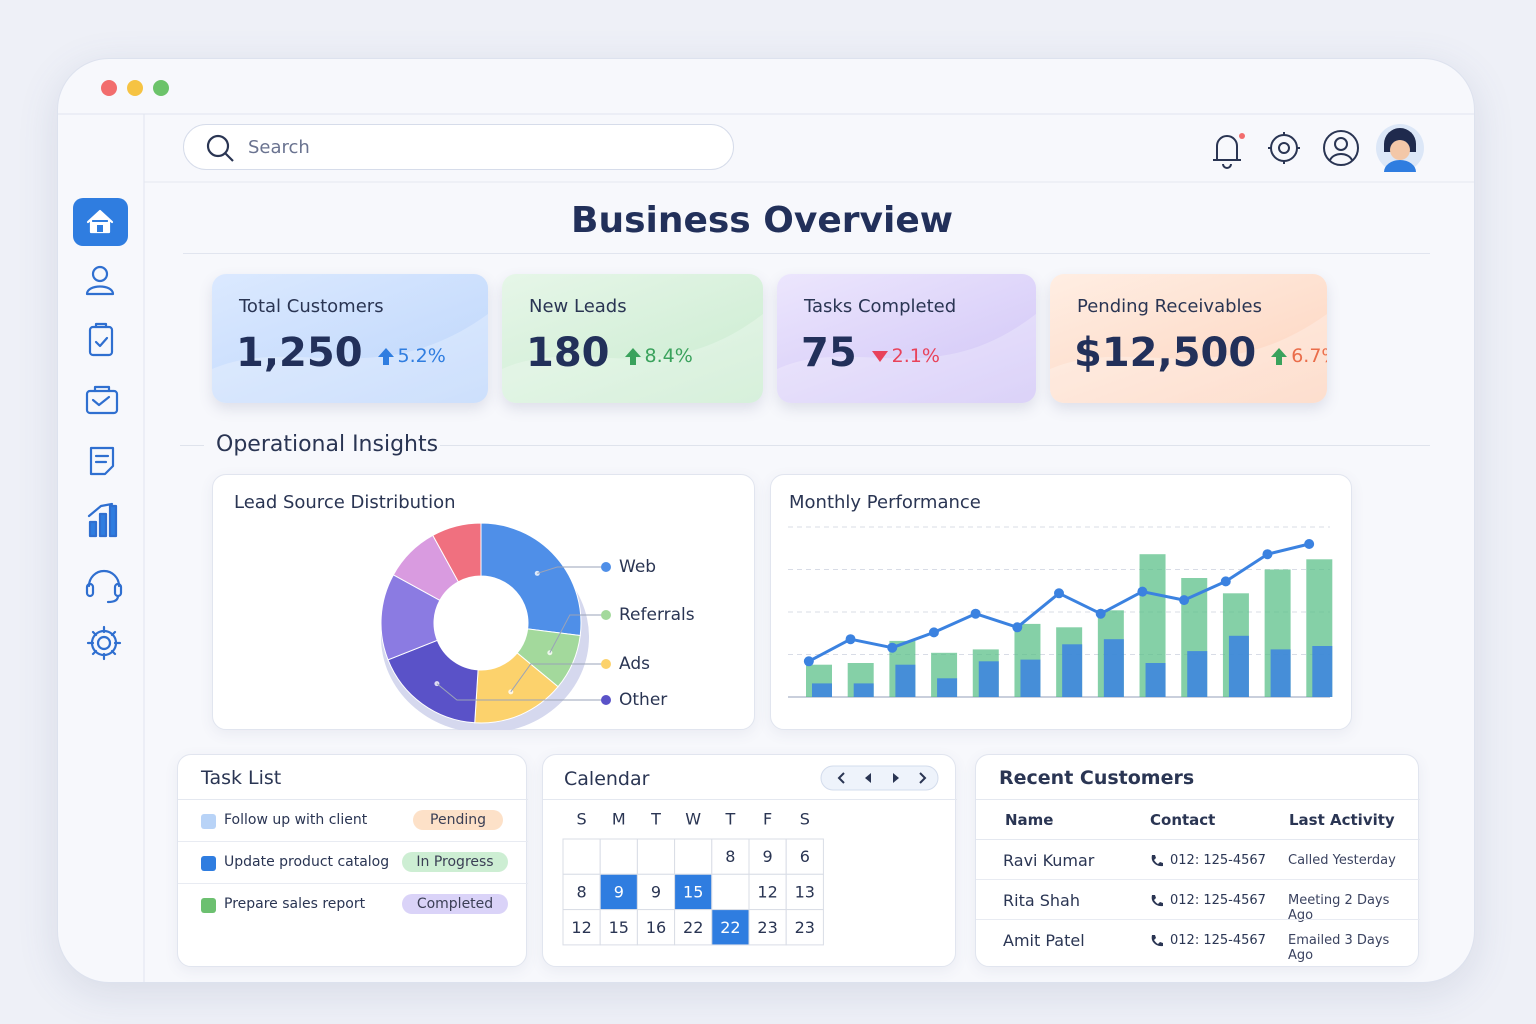 The height and width of the screenshot is (1024, 1536). Describe the element at coordinates (879, 778) in the screenshot. I see `calendar-nav` at that location.